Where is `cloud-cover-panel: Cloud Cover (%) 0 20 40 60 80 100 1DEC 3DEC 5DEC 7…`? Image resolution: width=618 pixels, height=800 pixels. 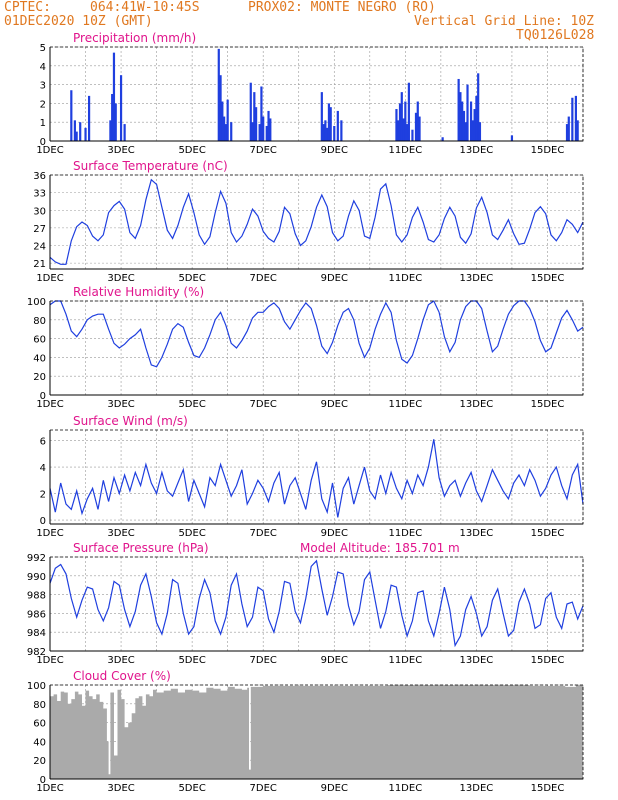
cloud-cover-panel: Cloud Cover (%) 0 20 40 60 80 100 1DEC 3DEC 5DEC 7… is located at coordinates (305, 731).